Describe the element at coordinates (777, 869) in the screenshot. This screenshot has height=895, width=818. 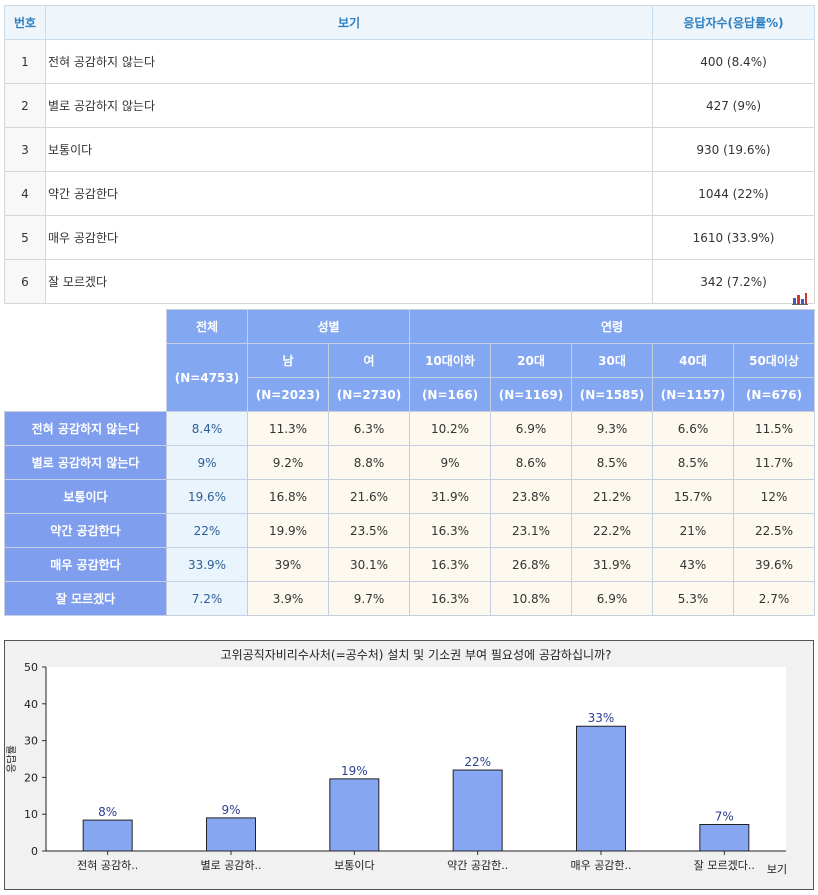
I see `x-axis-label: 보기` at that location.